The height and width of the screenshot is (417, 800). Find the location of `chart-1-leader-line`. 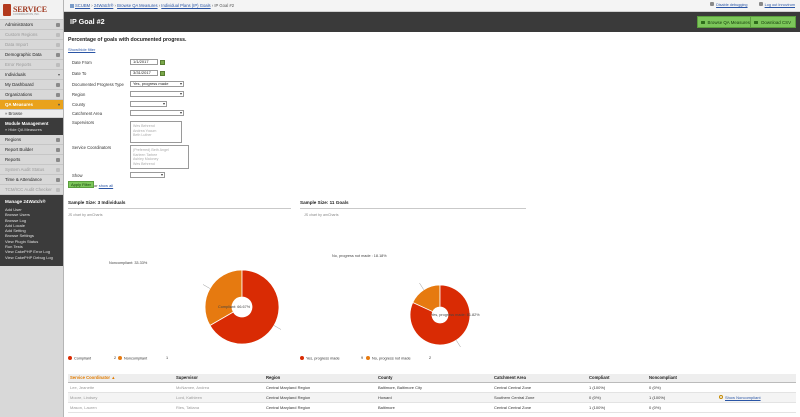

chart-1-leader-line is located at coordinates (206, 286).